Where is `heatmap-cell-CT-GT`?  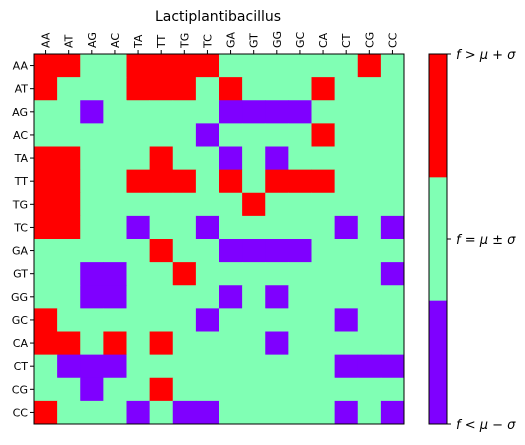
heatmap-cell-CT-GT is located at coordinates (254, 366).